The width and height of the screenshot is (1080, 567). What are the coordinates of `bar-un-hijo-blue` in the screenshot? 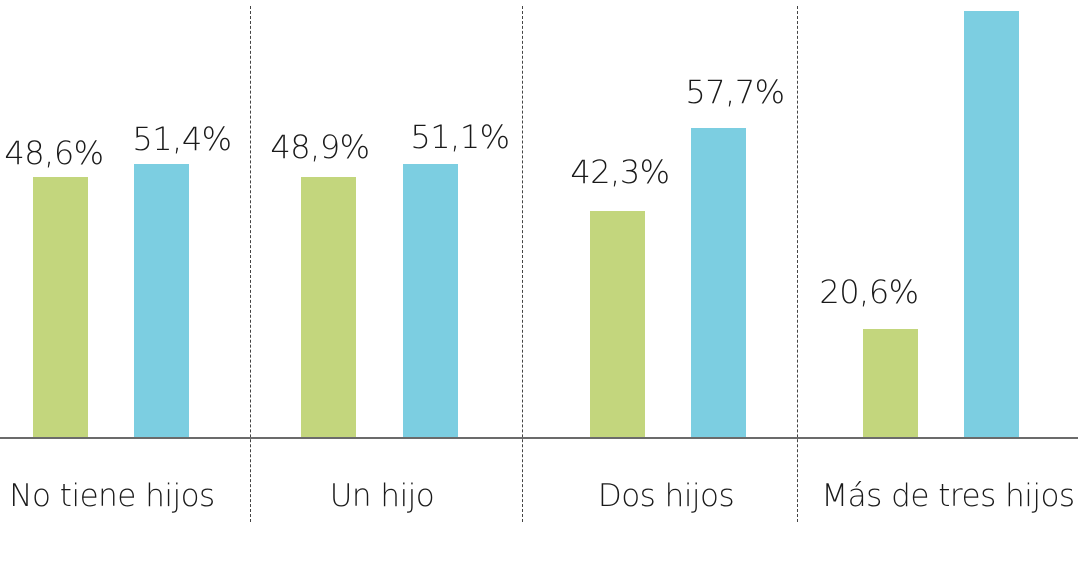 It's located at (430, 301).